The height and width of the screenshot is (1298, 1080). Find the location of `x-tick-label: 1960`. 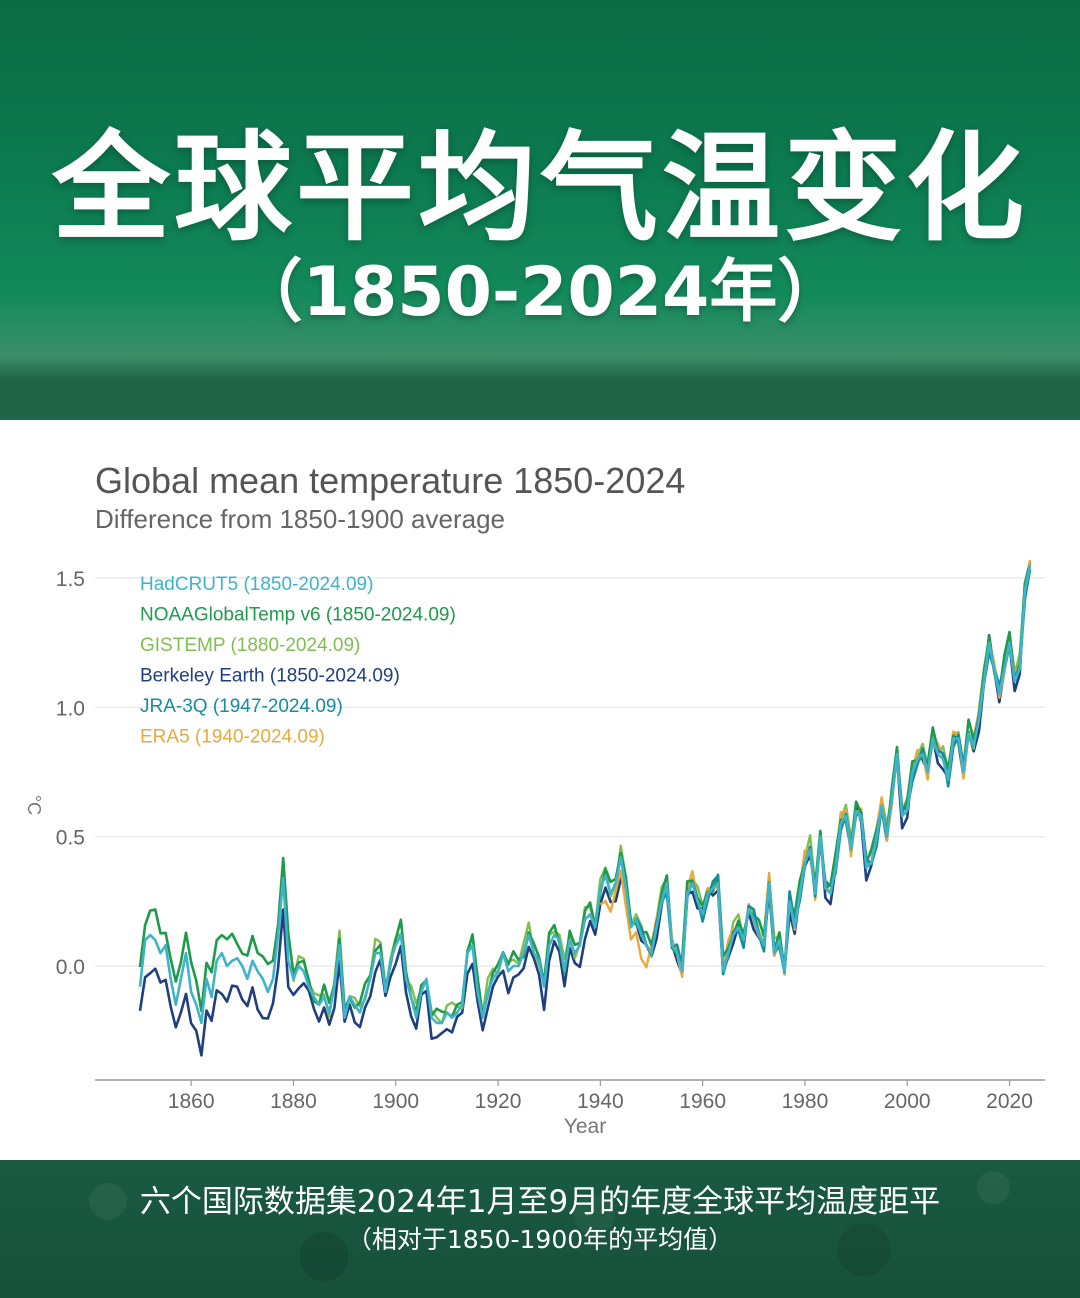

x-tick-label: 1960 is located at coordinates (702, 1101).